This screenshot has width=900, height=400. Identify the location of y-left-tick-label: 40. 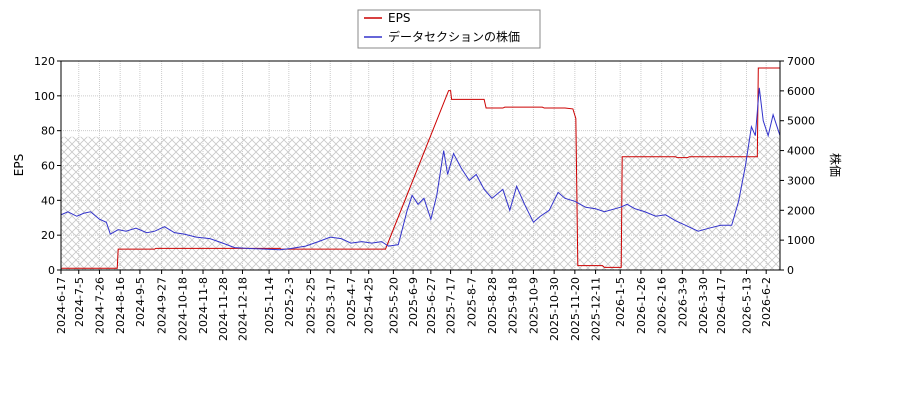
(48, 200).